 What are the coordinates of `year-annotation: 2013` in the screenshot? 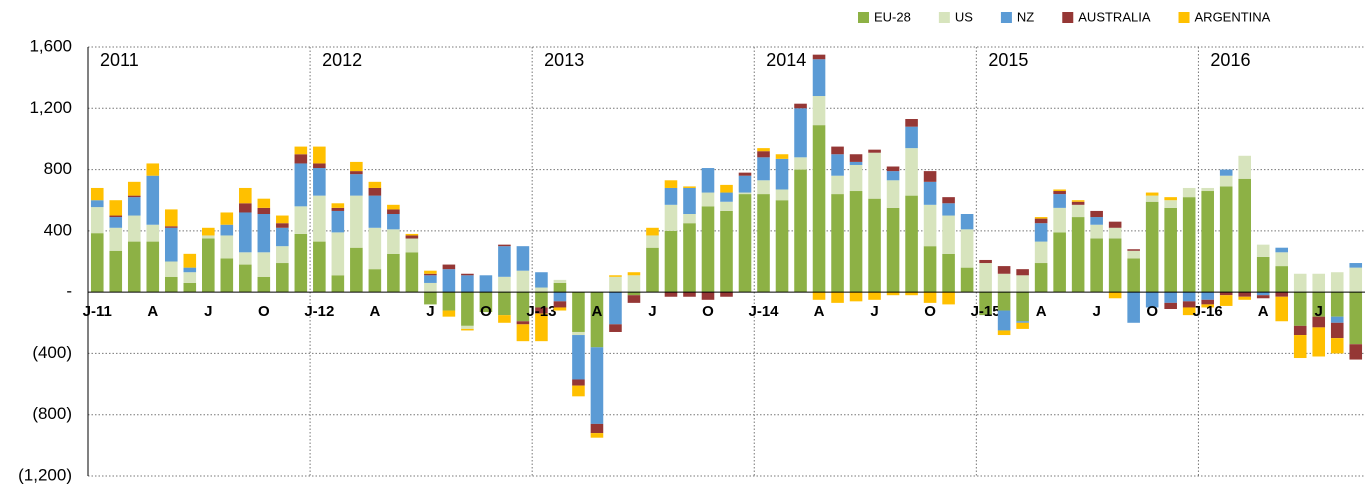 It's located at (564, 60).